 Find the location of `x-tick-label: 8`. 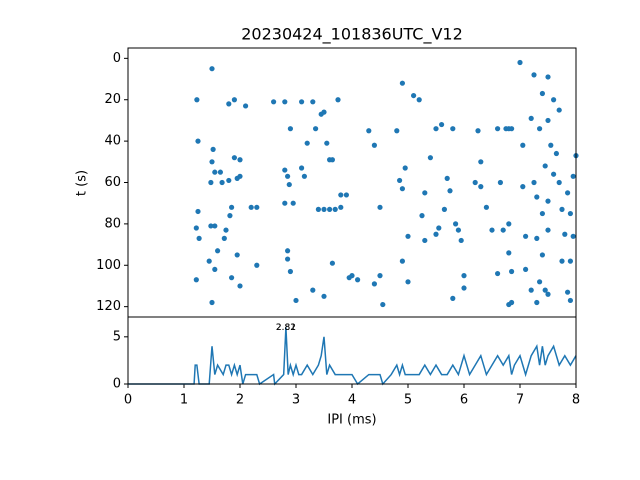

x-tick-label: 8 is located at coordinates (576, 400).